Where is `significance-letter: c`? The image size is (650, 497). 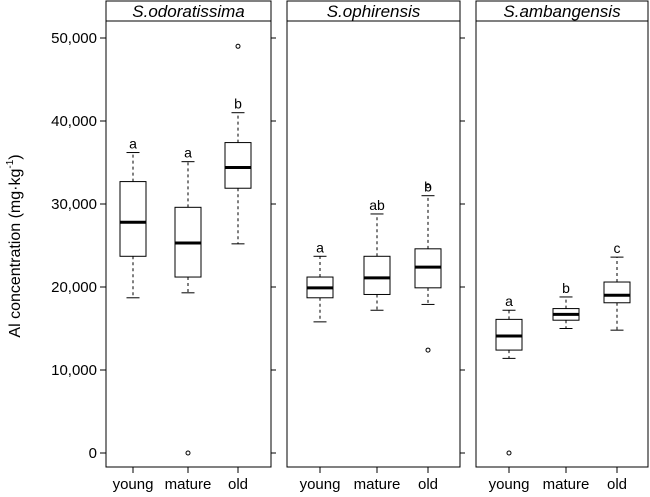 significance-letter: c is located at coordinates (617, 248).